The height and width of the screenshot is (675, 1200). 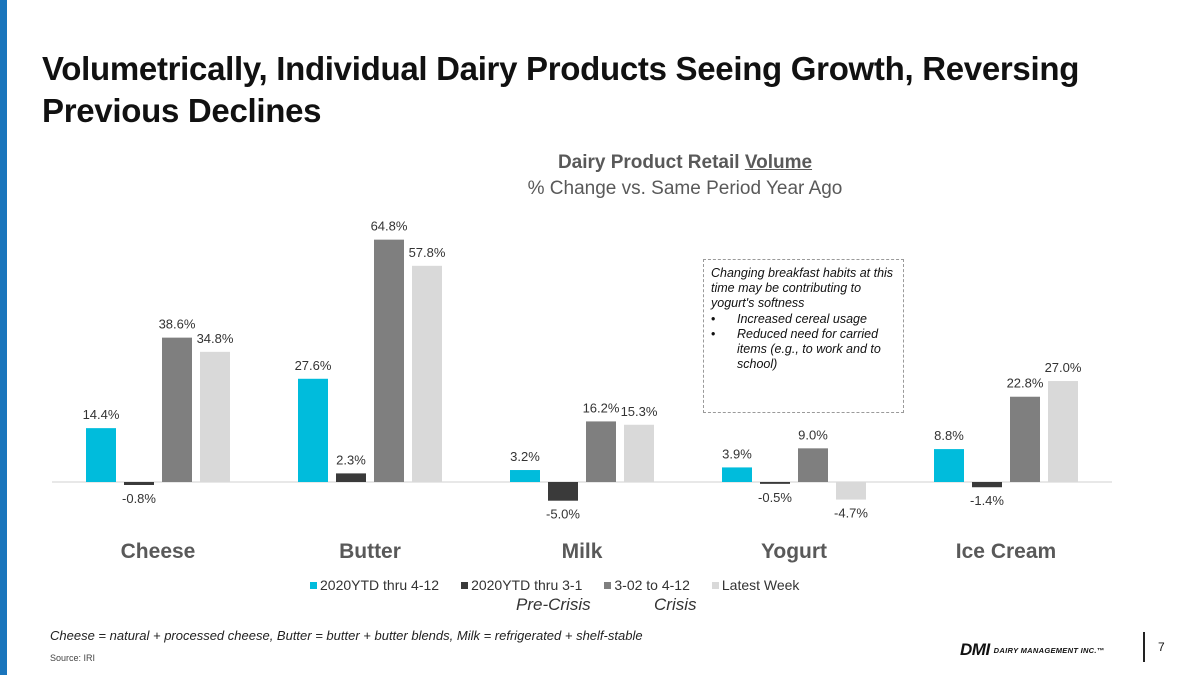 I want to click on data-label: 9.0%, so click(x=813, y=434).